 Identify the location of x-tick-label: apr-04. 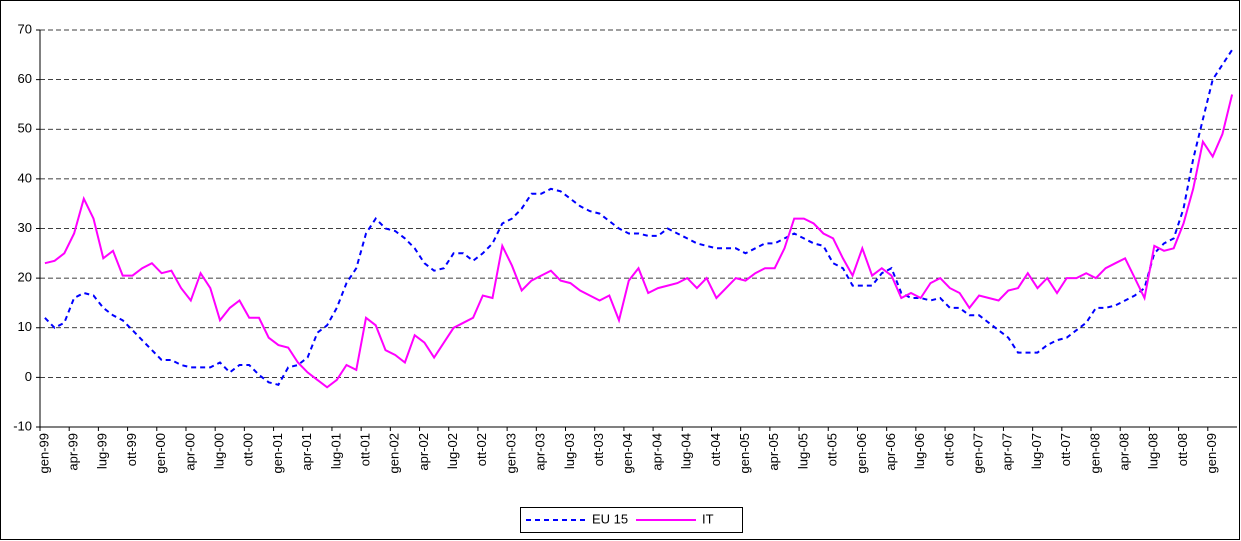
(656, 452).